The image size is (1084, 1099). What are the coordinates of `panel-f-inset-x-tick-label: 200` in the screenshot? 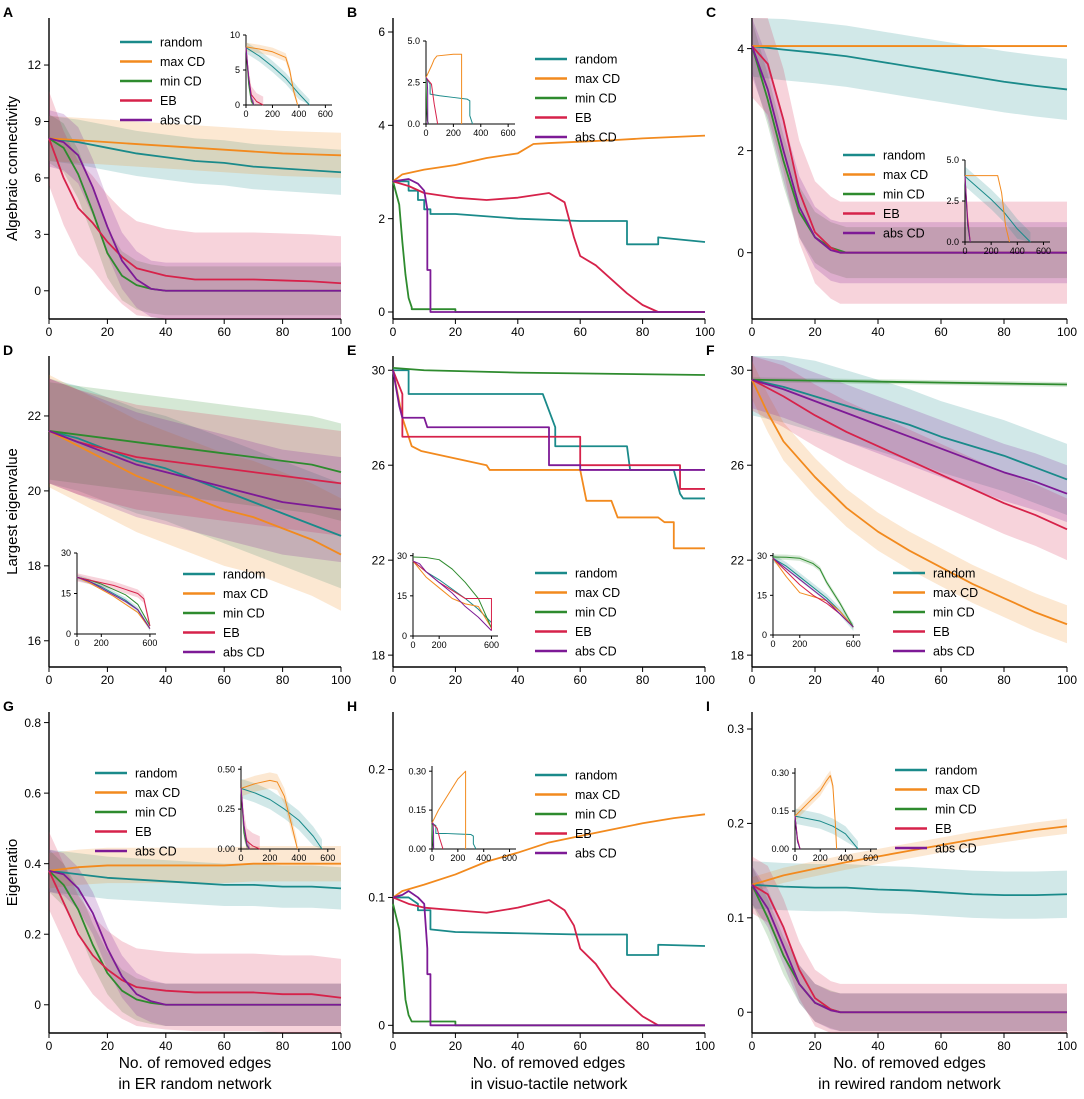 It's located at (799, 644).